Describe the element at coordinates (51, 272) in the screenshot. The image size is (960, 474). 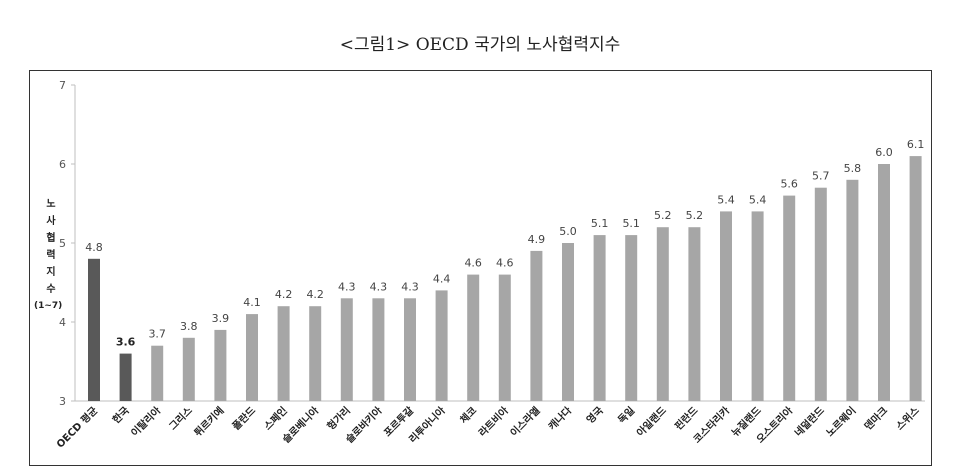
I see `y-axis-label-char: 지` at that location.